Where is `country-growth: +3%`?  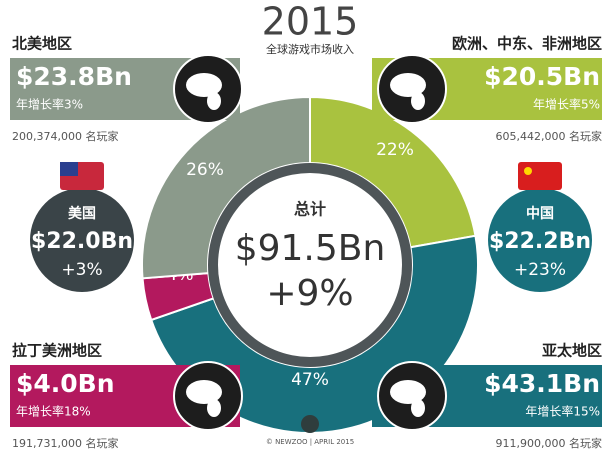
country-growth: +3% is located at coordinates (81, 270).